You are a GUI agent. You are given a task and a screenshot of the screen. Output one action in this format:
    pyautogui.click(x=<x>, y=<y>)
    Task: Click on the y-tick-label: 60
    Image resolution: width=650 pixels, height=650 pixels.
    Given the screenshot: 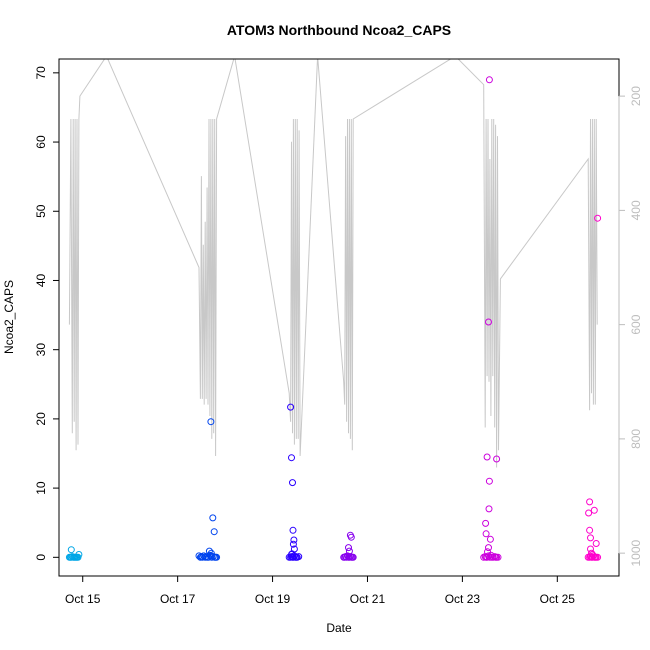 What is the action you would take?
    pyautogui.click(x=41, y=142)
    